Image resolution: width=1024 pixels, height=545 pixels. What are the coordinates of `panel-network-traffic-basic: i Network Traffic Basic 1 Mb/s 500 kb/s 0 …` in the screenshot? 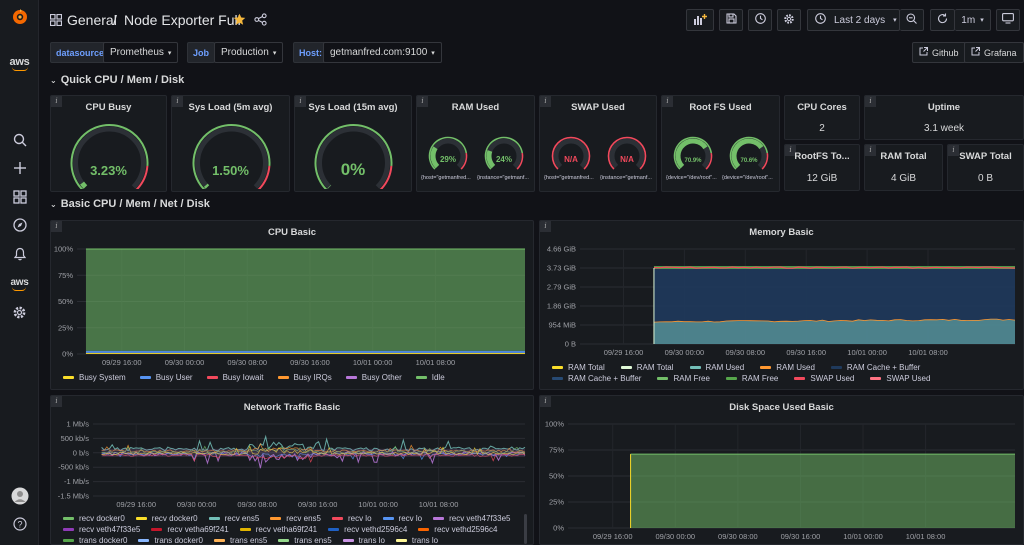 It's located at (292, 470).